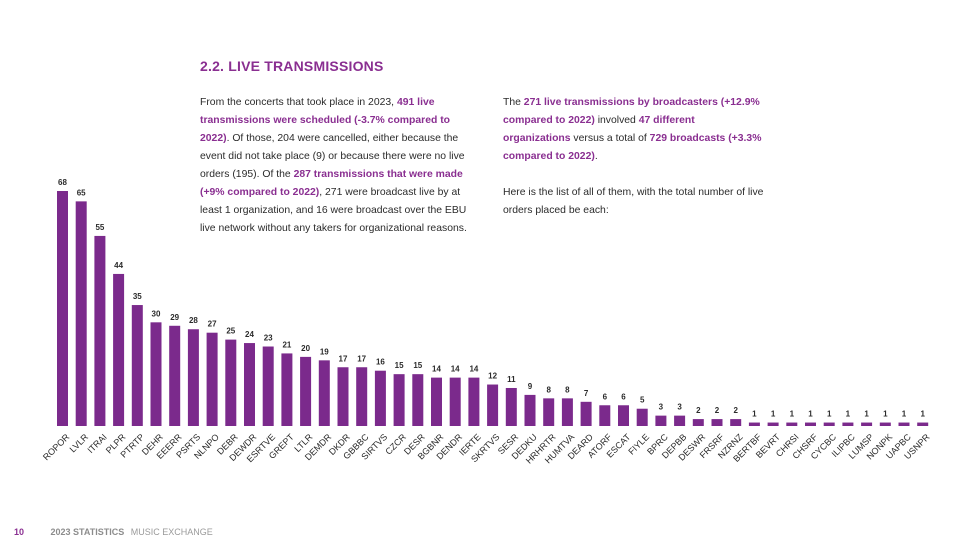  Describe the element at coordinates (292, 66) in the screenshot. I see `section-title: 2.2. LIVE TRANSMISSIONS` at that location.